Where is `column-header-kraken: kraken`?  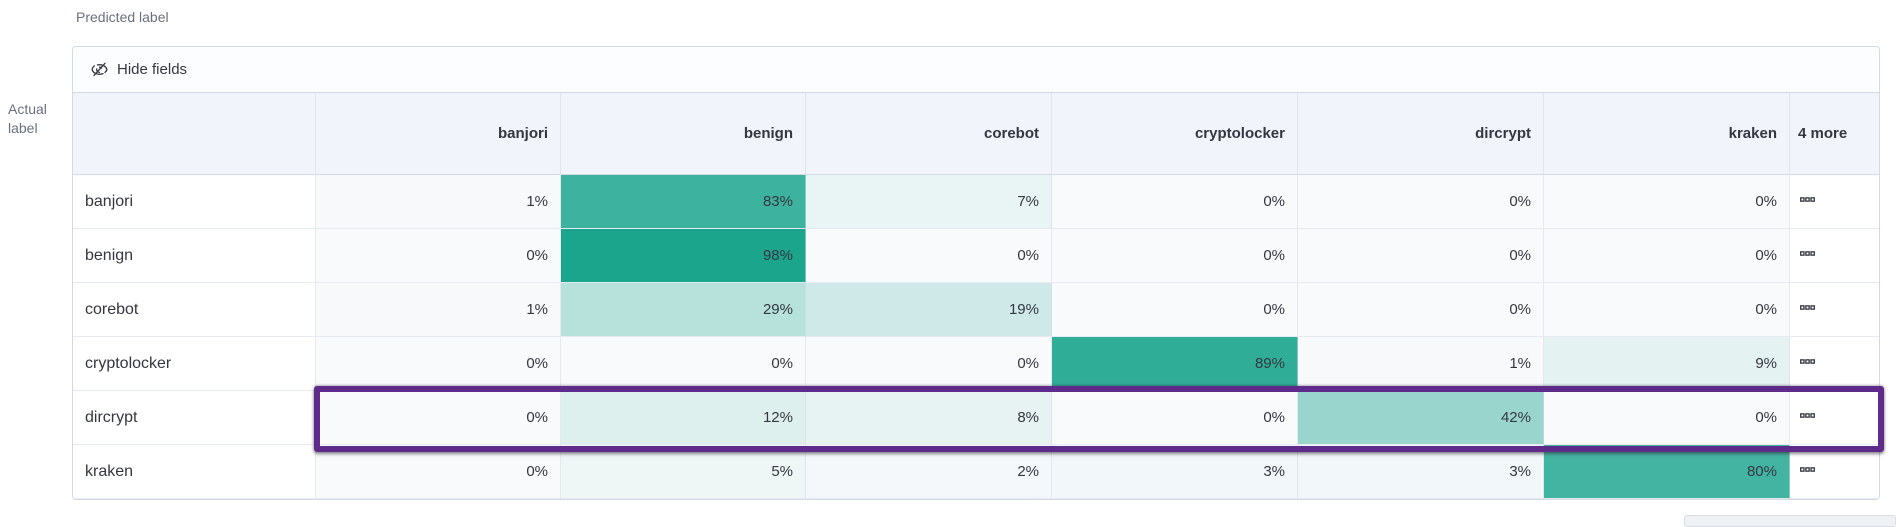
column-header-kraken: kraken is located at coordinates (1667, 134).